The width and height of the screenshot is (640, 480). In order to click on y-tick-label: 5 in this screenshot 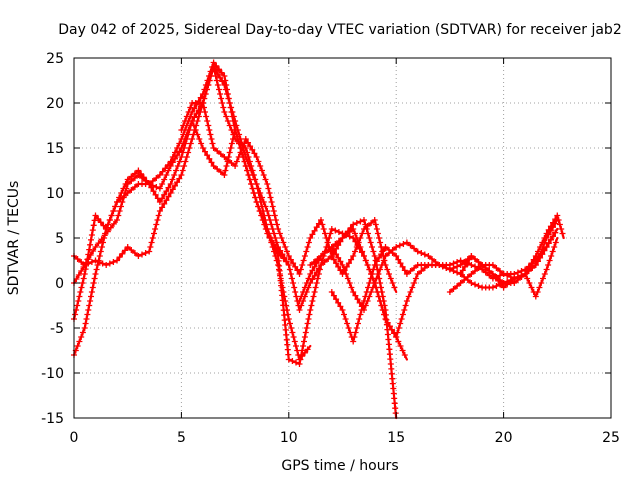, I will do `click(59, 239)`.